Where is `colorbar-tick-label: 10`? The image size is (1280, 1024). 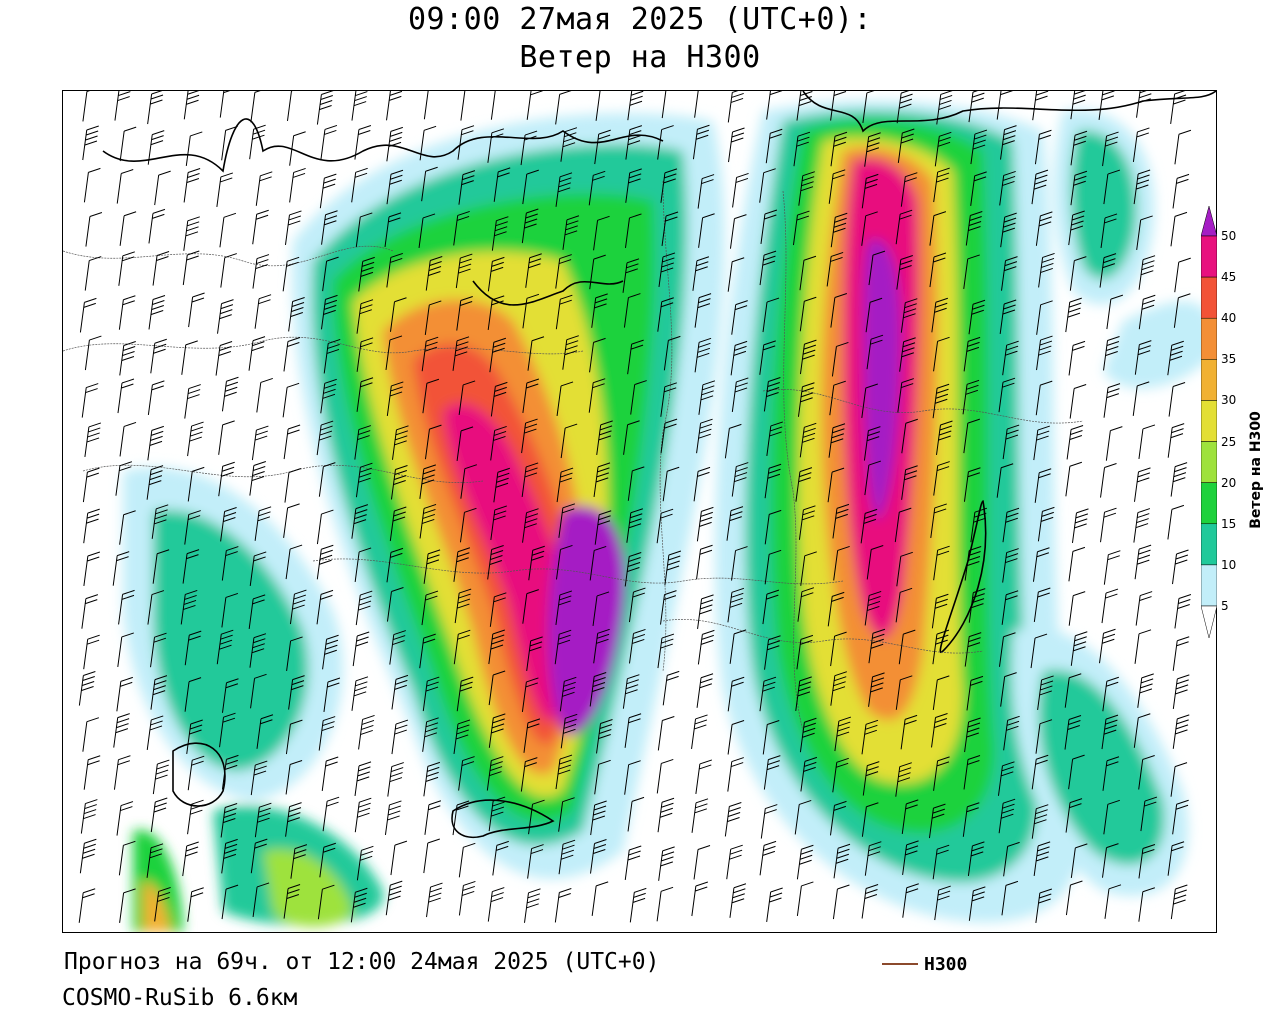
colorbar-tick-label: 10 is located at coordinates (1229, 564).